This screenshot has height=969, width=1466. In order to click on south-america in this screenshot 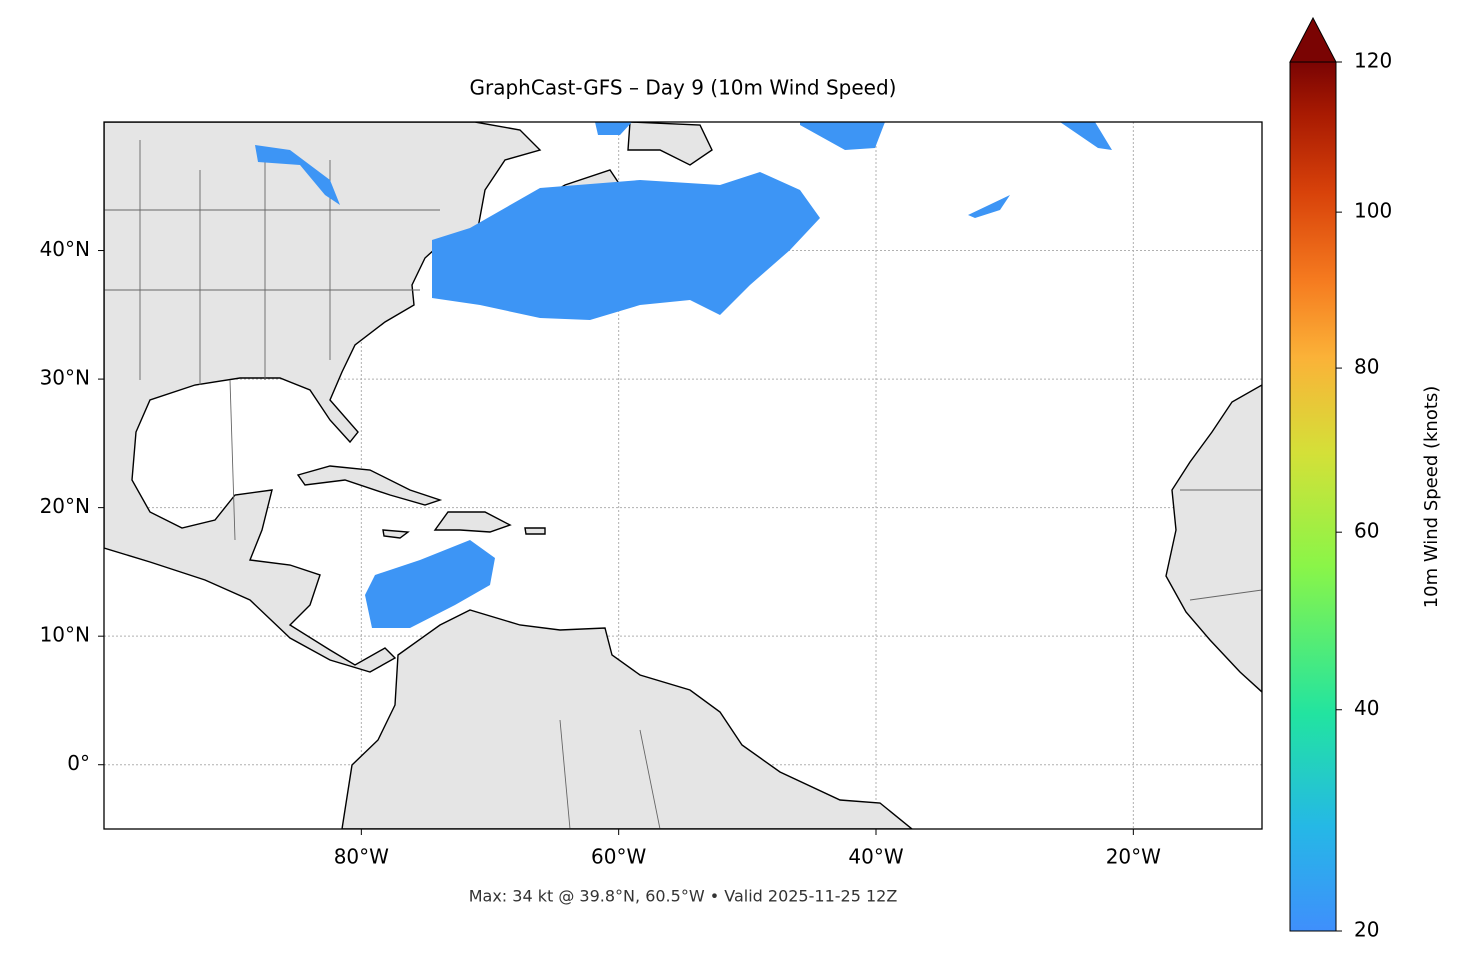, I will do `click(627, 719)`.